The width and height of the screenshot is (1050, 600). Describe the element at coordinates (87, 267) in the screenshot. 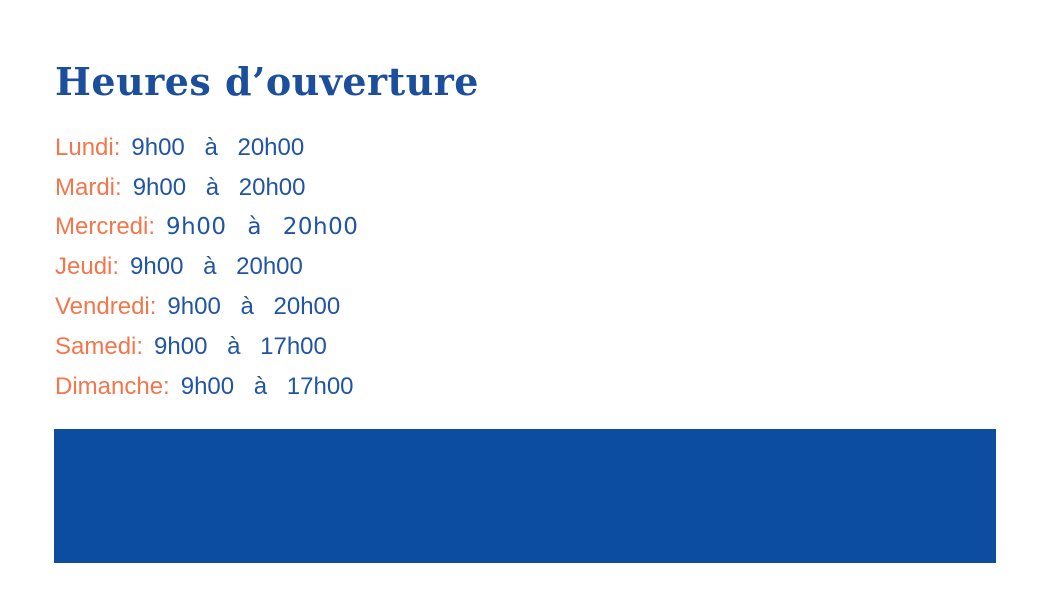

I see `day-label: Jeudi:` at that location.